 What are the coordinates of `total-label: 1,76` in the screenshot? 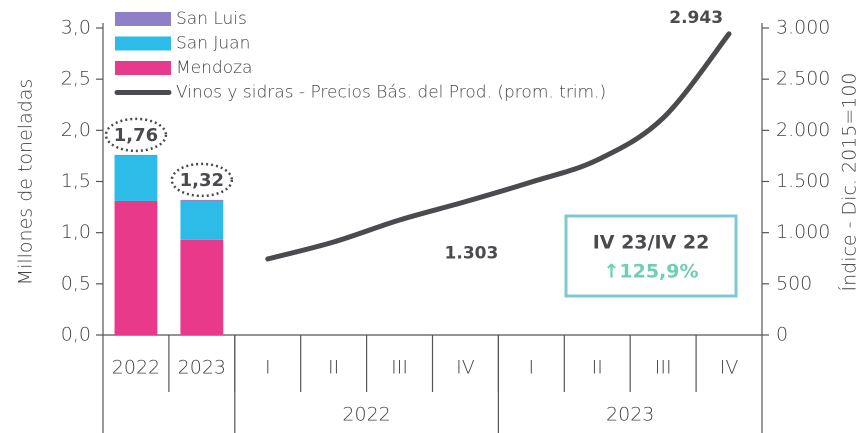 It's located at (136, 135).